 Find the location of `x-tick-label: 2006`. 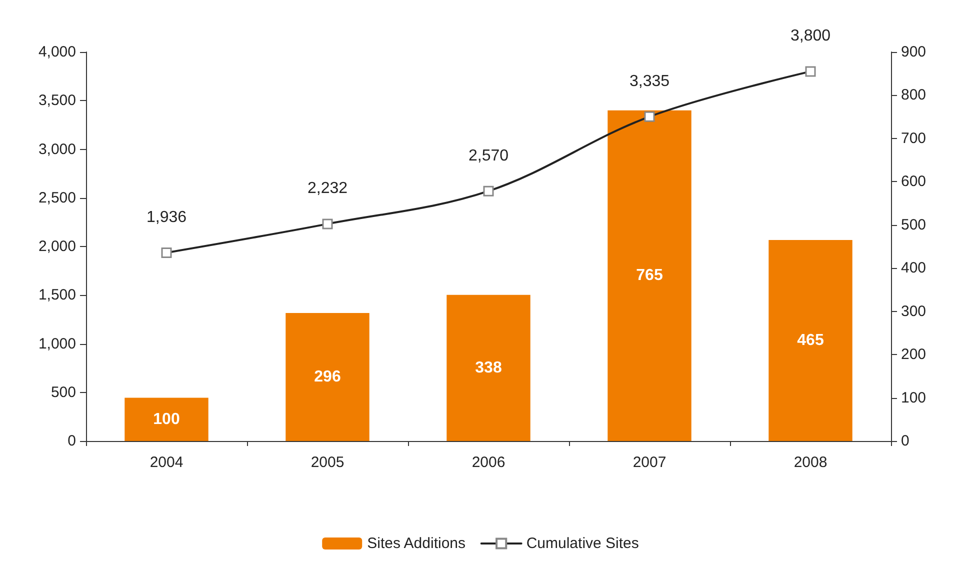

x-tick-label: 2006 is located at coordinates (489, 462).